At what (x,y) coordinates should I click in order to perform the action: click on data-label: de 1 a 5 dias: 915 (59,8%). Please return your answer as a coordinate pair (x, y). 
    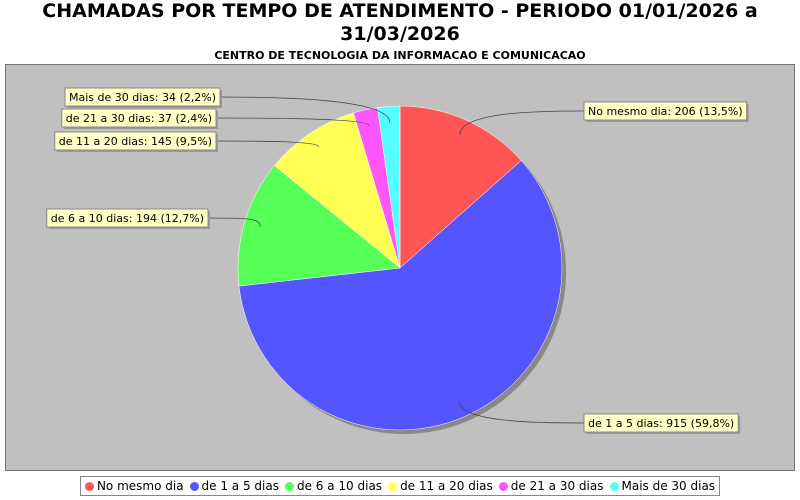
    Looking at the image, I should click on (661, 423).